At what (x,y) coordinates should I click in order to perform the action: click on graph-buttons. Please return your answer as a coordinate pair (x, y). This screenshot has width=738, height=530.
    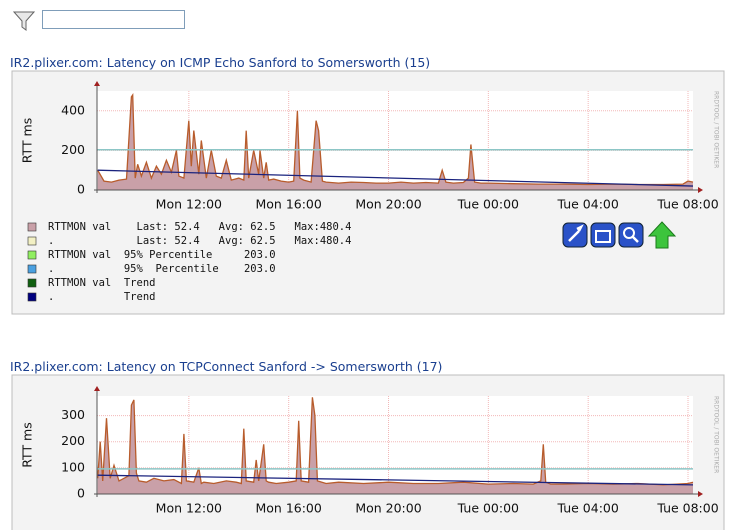
    Looking at the image, I should click on (619, 235).